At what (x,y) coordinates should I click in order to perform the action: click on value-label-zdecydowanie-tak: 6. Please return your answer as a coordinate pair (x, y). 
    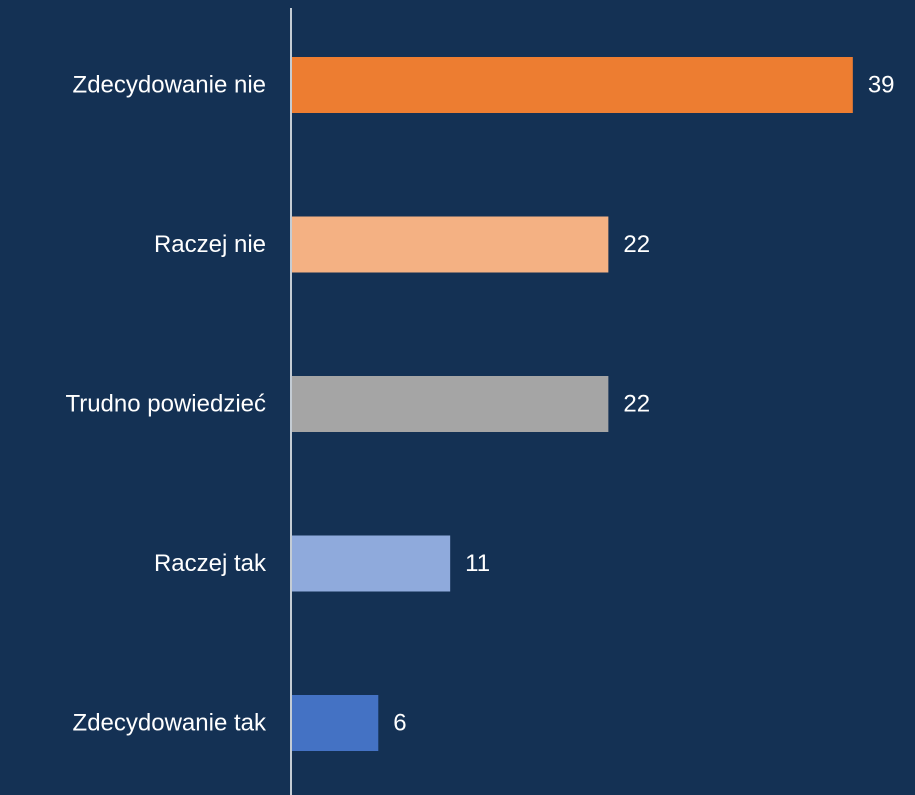
    Looking at the image, I should click on (399, 723).